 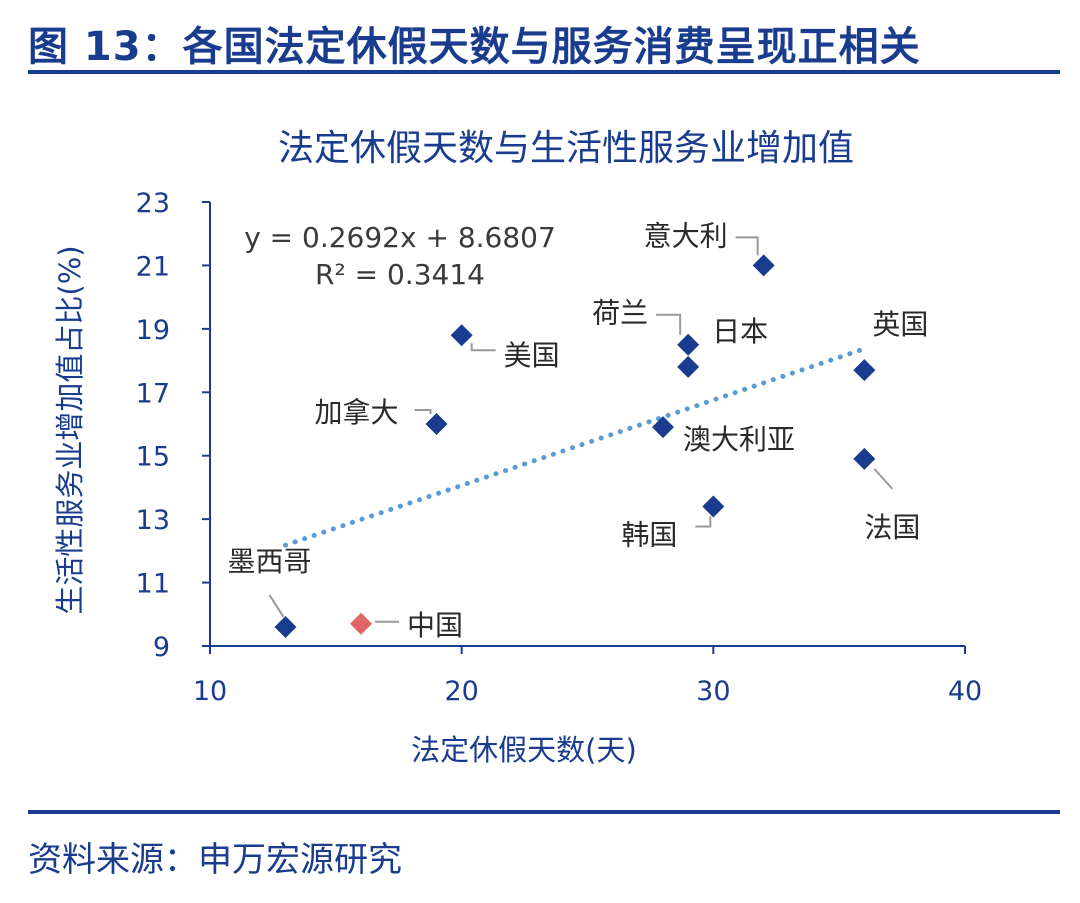 I want to click on point-label: 澳大利亚, so click(x=739, y=439).